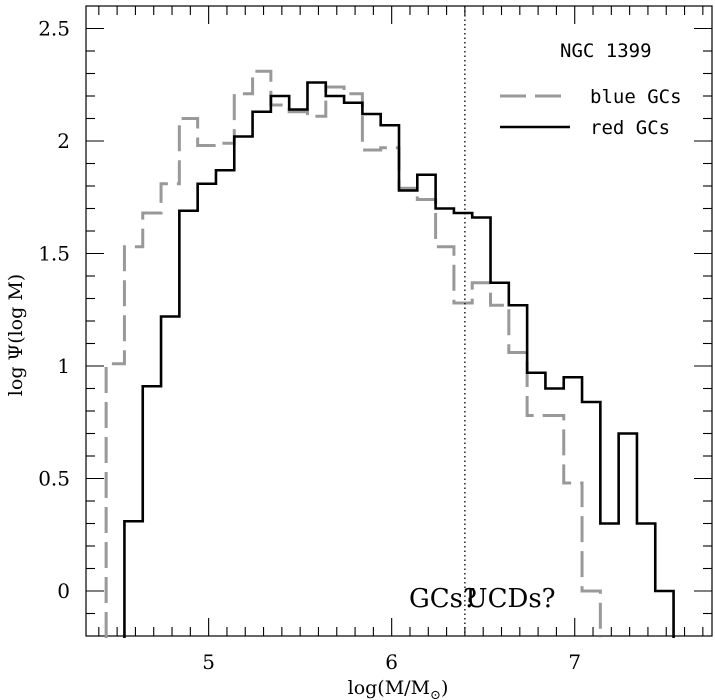 Image resolution: width=715 pixels, height=700 pixels. What do you see at coordinates (391, 662) in the screenshot?
I see `x-tick-label: 6` at bounding box center [391, 662].